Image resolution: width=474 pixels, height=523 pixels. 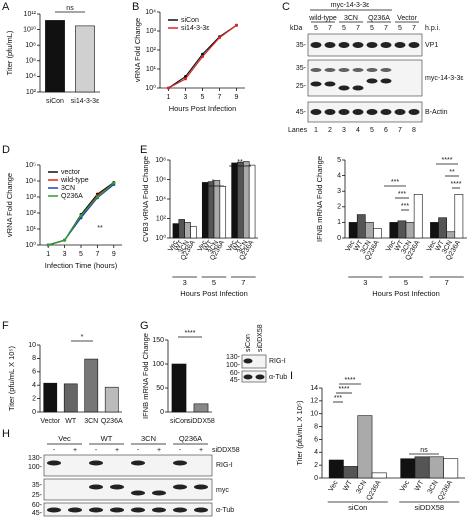 What do you see at coordinates (82, 337) in the screenshot?
I see `significance: *` at bounding box center [82, 337].